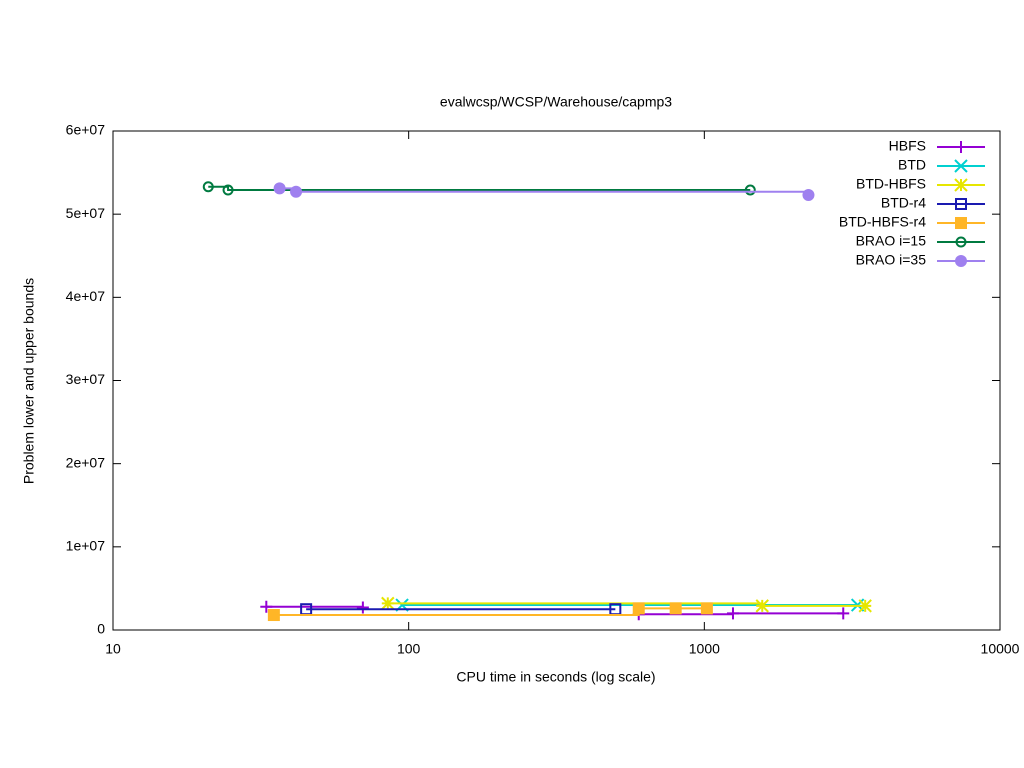 Image resolution: width=1024 pixels, height=768 pixels. Describe the element at coordinates (556, 102) in the screenshot. I see `chart-title: evalwcsp/WCSP/Warehouse/capmp3` at that location.